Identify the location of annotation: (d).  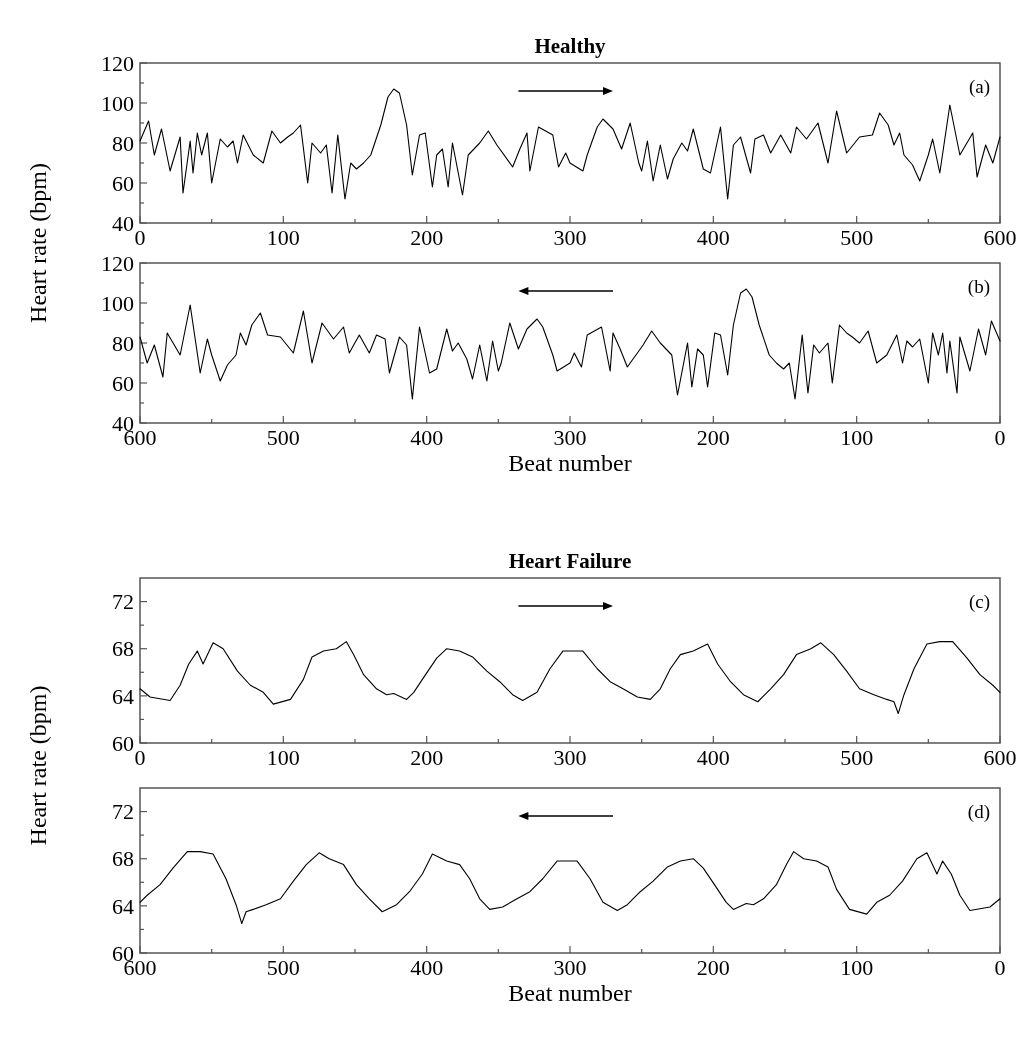
(978, 812).